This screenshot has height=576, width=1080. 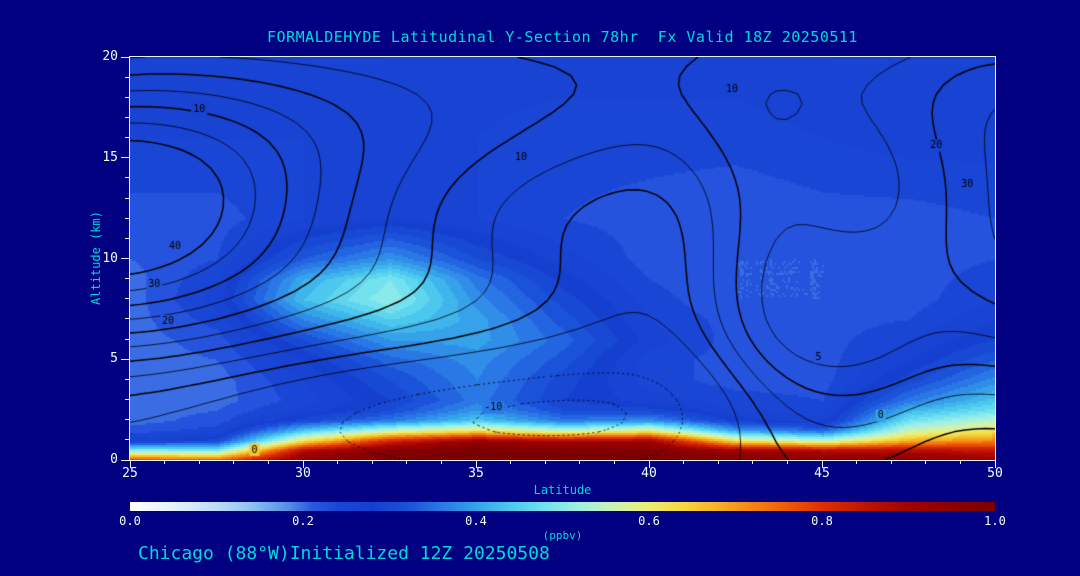 I want to click on x-tick-label: 30, so click(x=303, y=473).